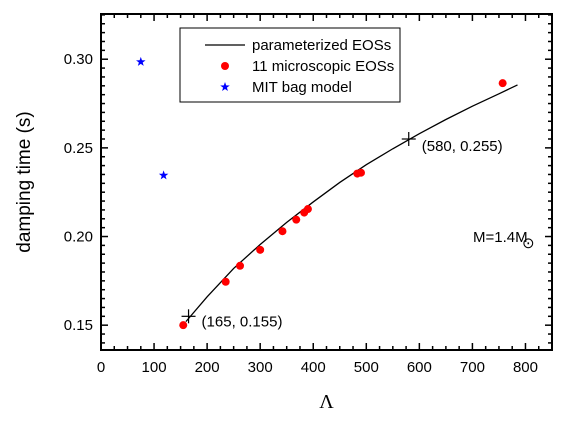 This screenshot has width=566, height=422. Describe the element at coordinates (78, 148) in the screenshot. I see `y-tick-label: 0.25` at that location.